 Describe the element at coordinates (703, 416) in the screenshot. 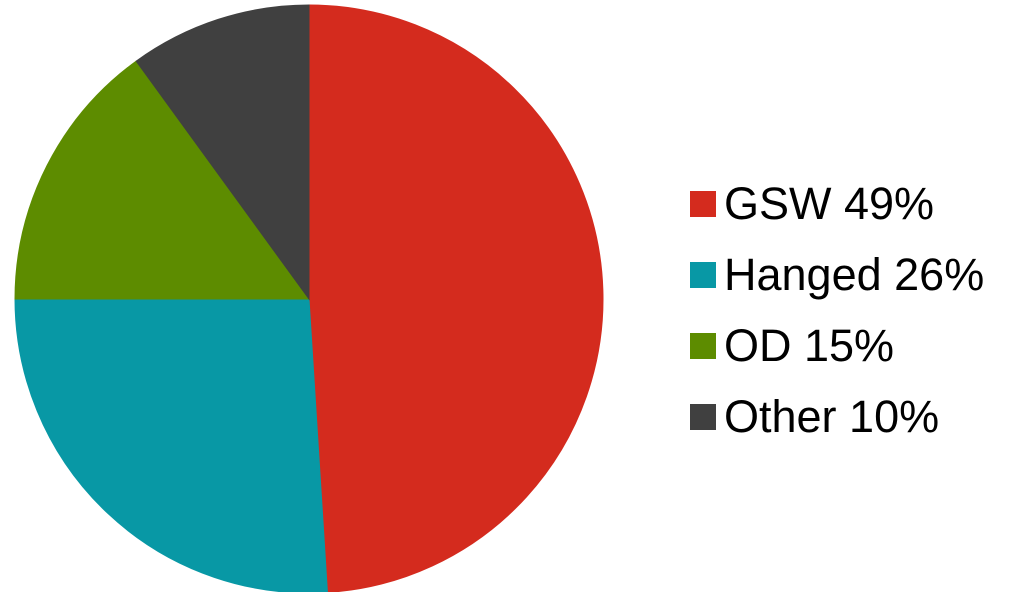

I see `legend-swatch-other` at that location.